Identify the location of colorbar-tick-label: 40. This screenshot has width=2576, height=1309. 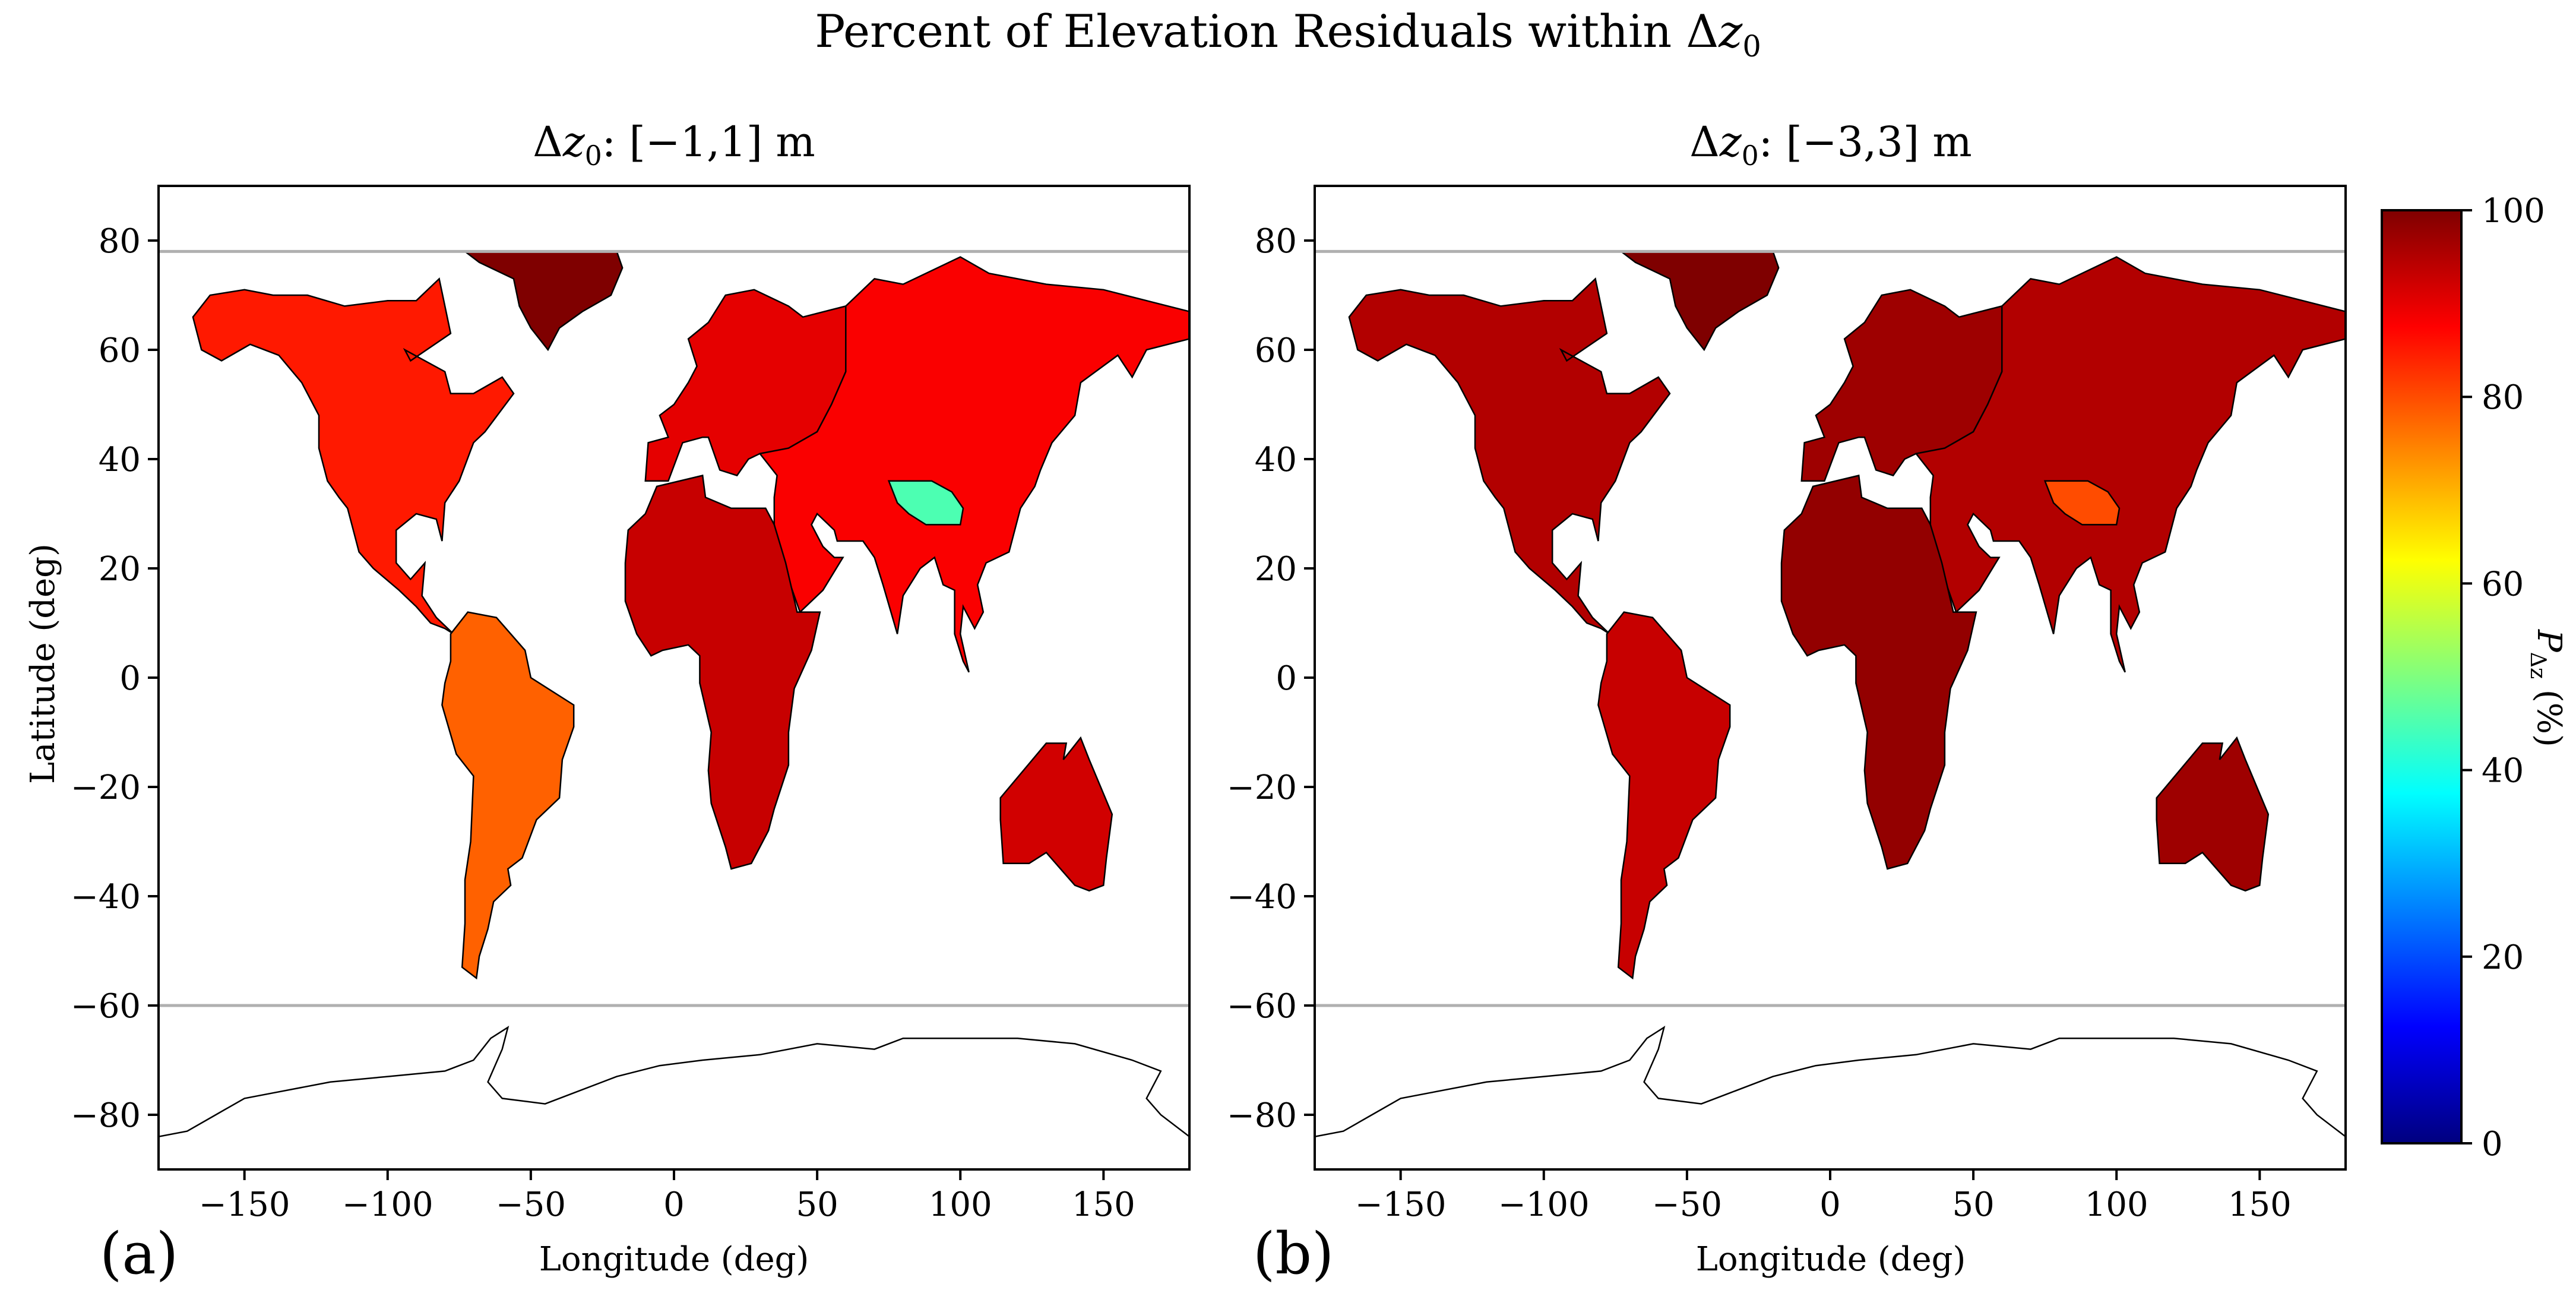
(2503, 771).